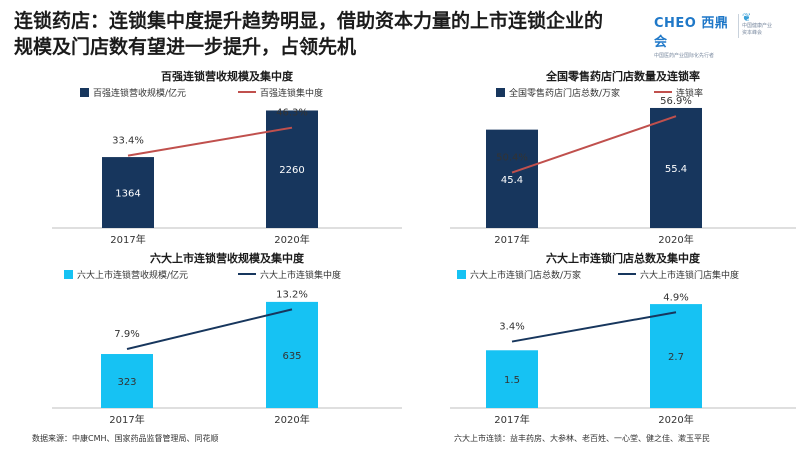 The height and width of the screenshot is (450, 800). What do you see at coordinates (622, 76) in the screenshot?
I see `chart2-title: 全国零售药店门店数量及连锁率` at bounding box center [622, 76].